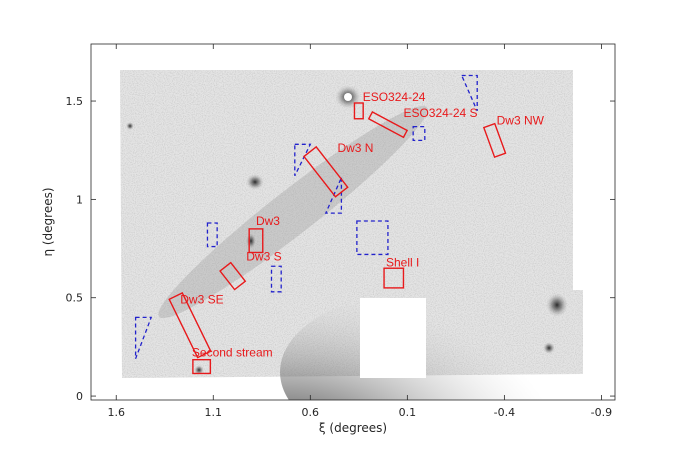 Image resolution: width=681 pixels, height=466 pixels. Describe the element at coordinates (232, 353) in the screenshot. I see `signal-field-label: Second stream` at that location.